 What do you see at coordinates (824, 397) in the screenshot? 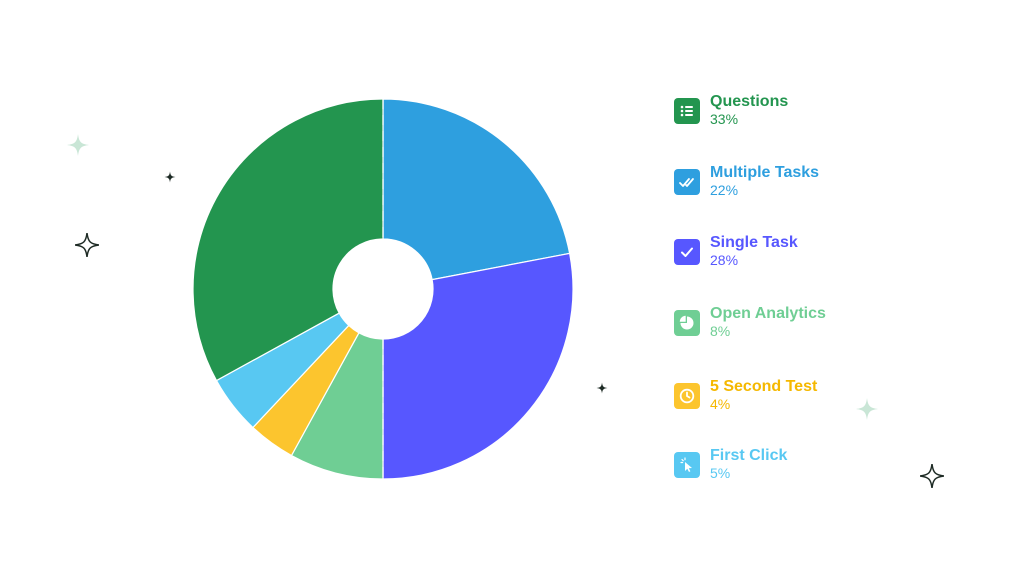
I see `legend-item: 5 Second Test 4%` at bounding box center [824, 397].